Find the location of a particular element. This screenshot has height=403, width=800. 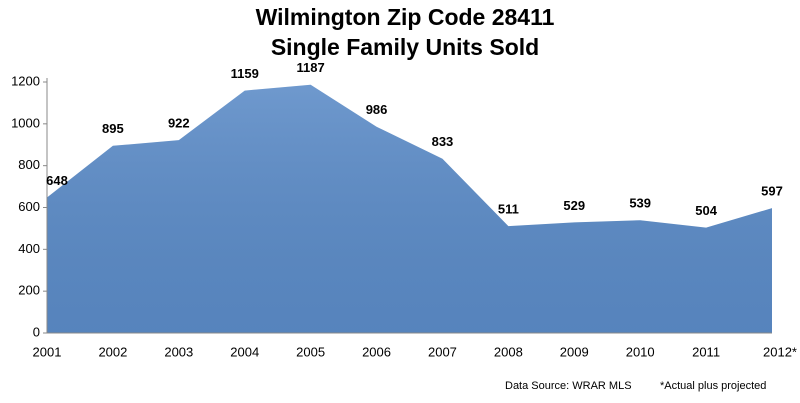

value-label: 986 is located at coordinates (377, 109).